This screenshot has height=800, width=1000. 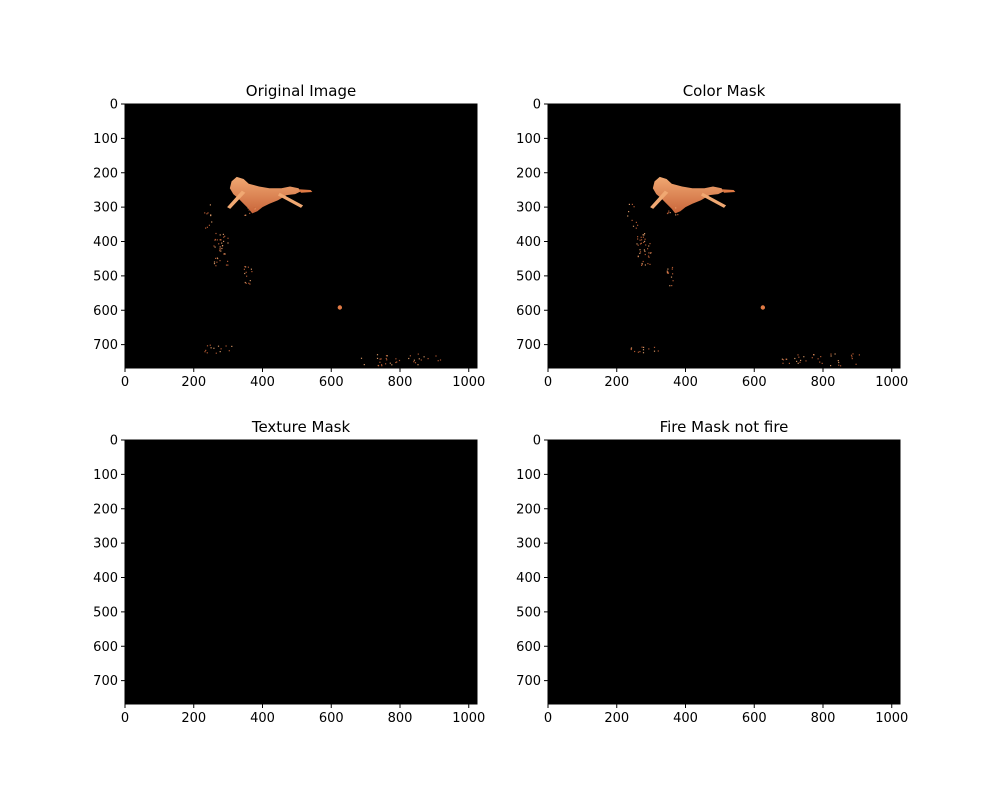 What do you see at coordinates (528, 509) in the screenshot?
I see `y-tick-label: 200` at bounding box center [528, 509].